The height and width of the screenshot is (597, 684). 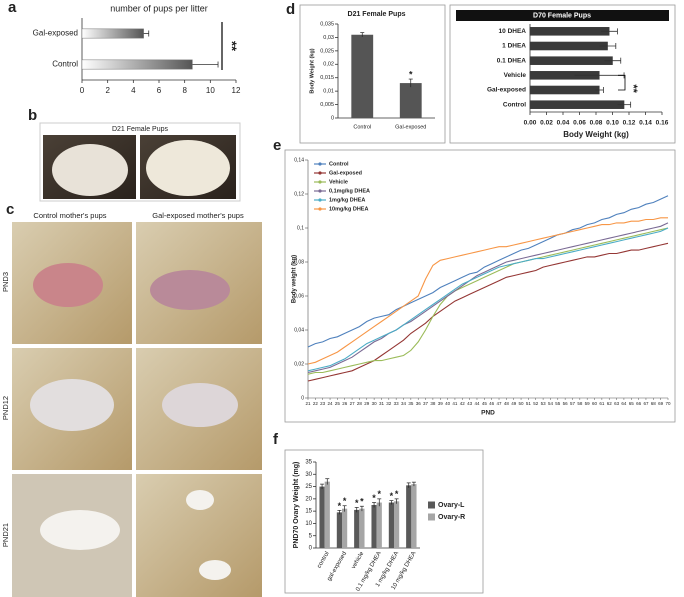 I want to click on y-axis-title: PND70 Ovary Weight (mg), so click(x=296, y=505).